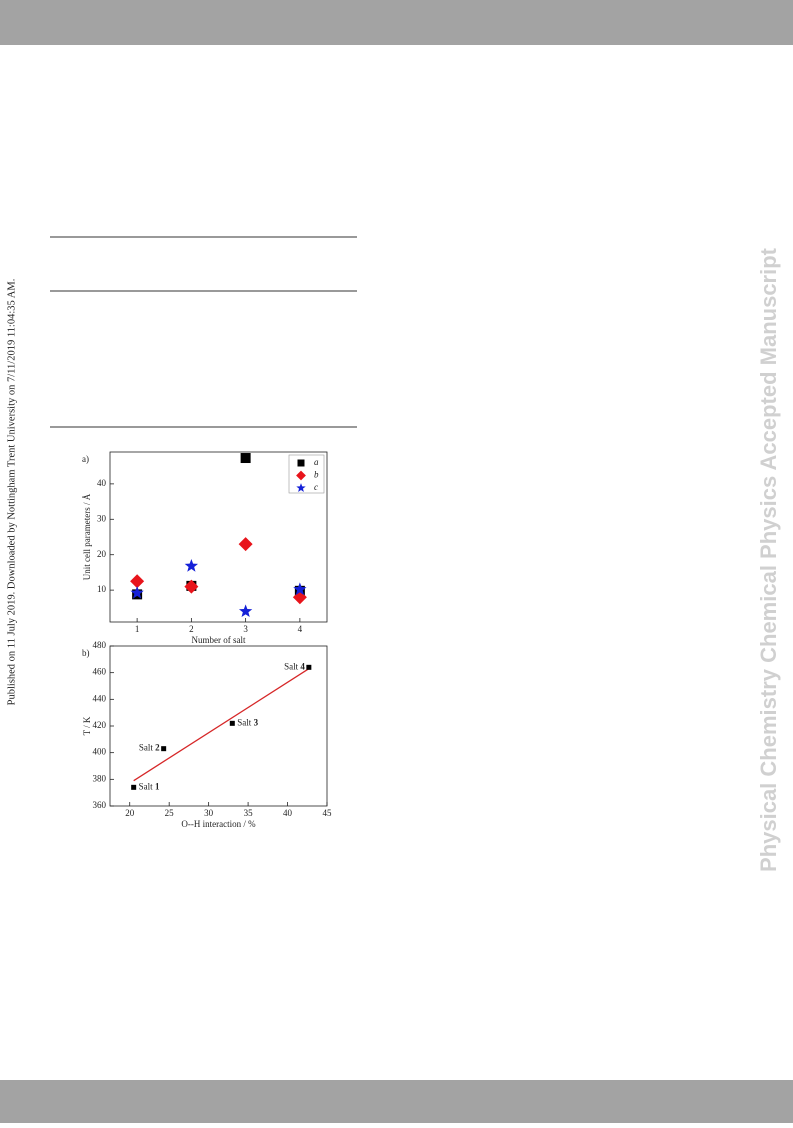 This screenshot has height=1128, width=793. I want to click on point-label-number: 3, so click(256, 722).